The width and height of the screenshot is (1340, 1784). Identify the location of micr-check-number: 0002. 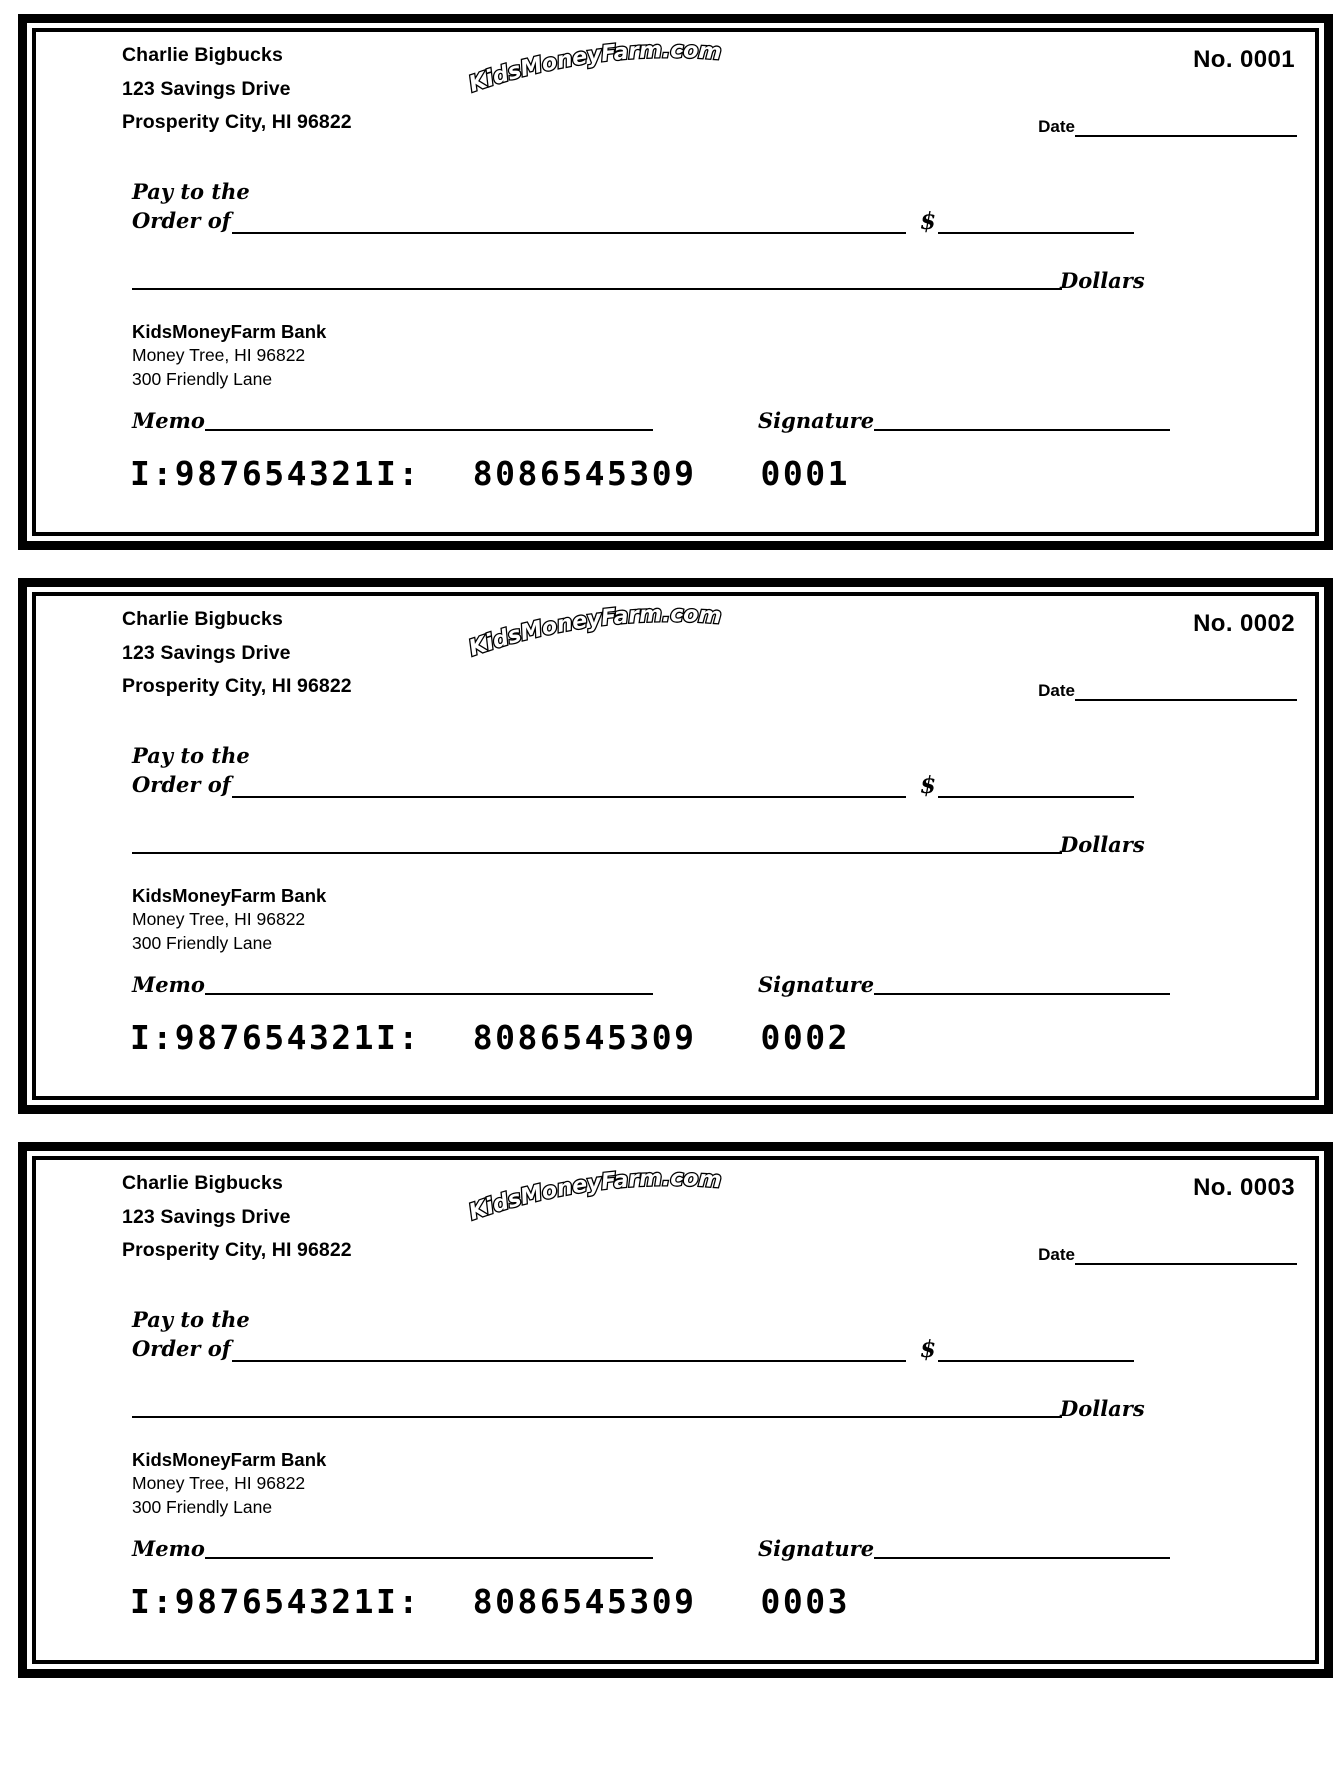
(805, 1037).